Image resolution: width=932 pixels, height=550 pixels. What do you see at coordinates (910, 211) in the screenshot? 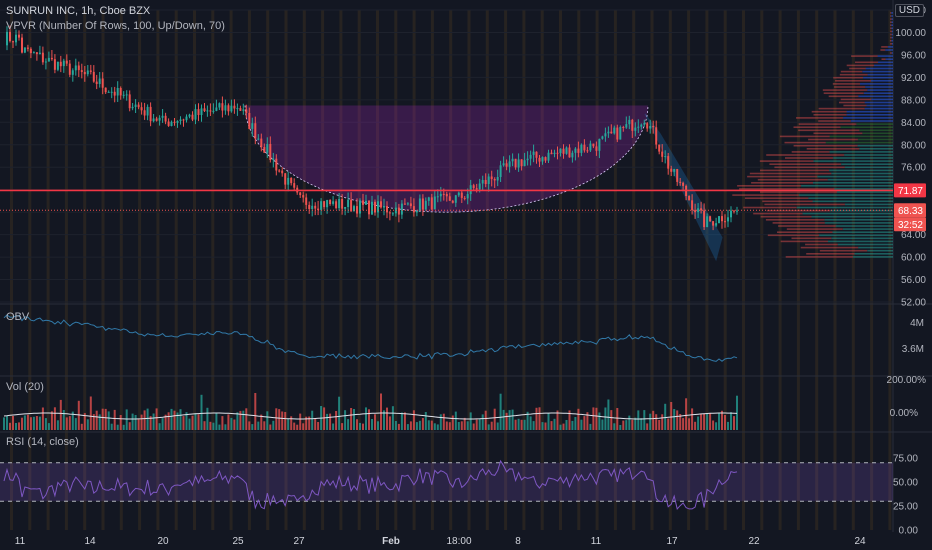
I see `last-price-tag: 68.33` at bounding box center [910, 211].